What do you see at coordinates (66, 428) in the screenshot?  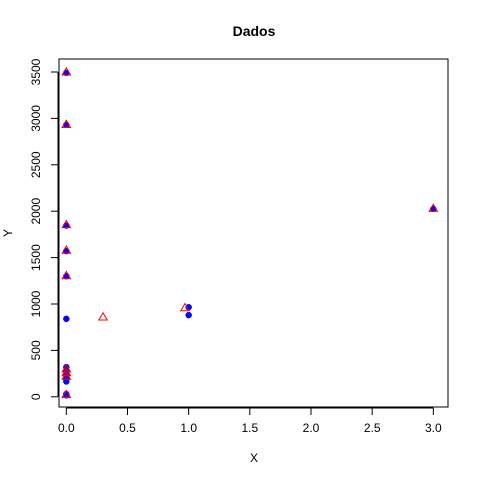 I see `x-tick-label: 0.0` at bounding box center [66, 428].